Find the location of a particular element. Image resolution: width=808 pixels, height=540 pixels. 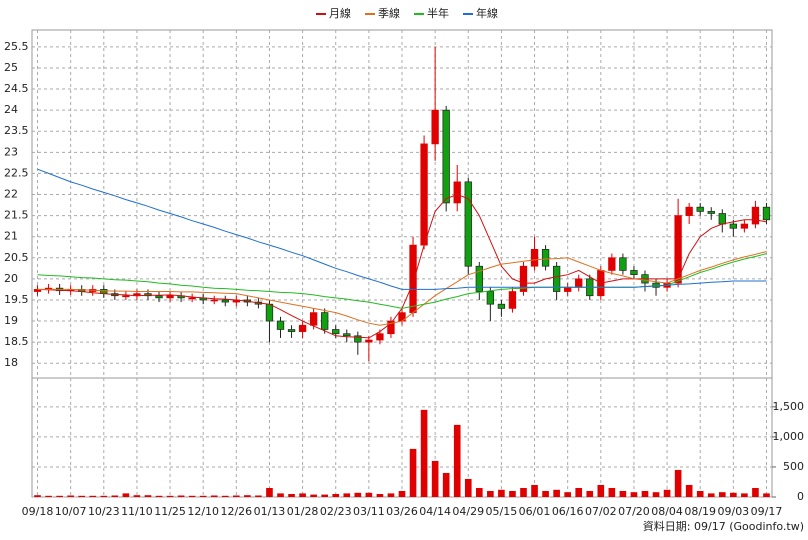

x-tick-label: 07/20 is located at coordinates (634, 511).